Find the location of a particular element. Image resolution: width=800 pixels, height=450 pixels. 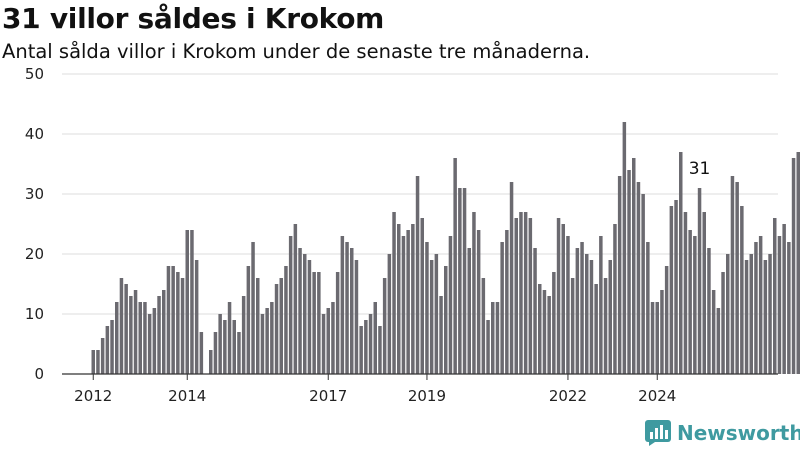

x-tick-label: 2014 is located at coordinates (187, 396).